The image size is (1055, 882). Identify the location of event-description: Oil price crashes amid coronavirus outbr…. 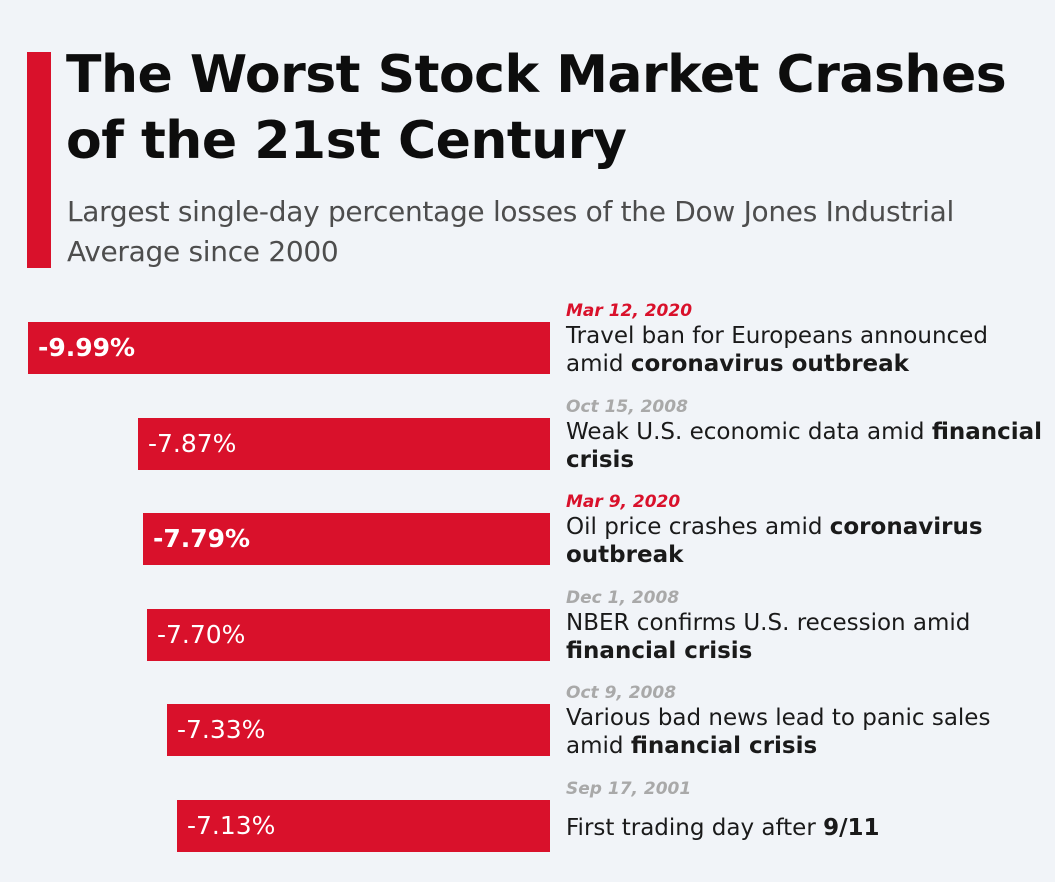
(806, 541).